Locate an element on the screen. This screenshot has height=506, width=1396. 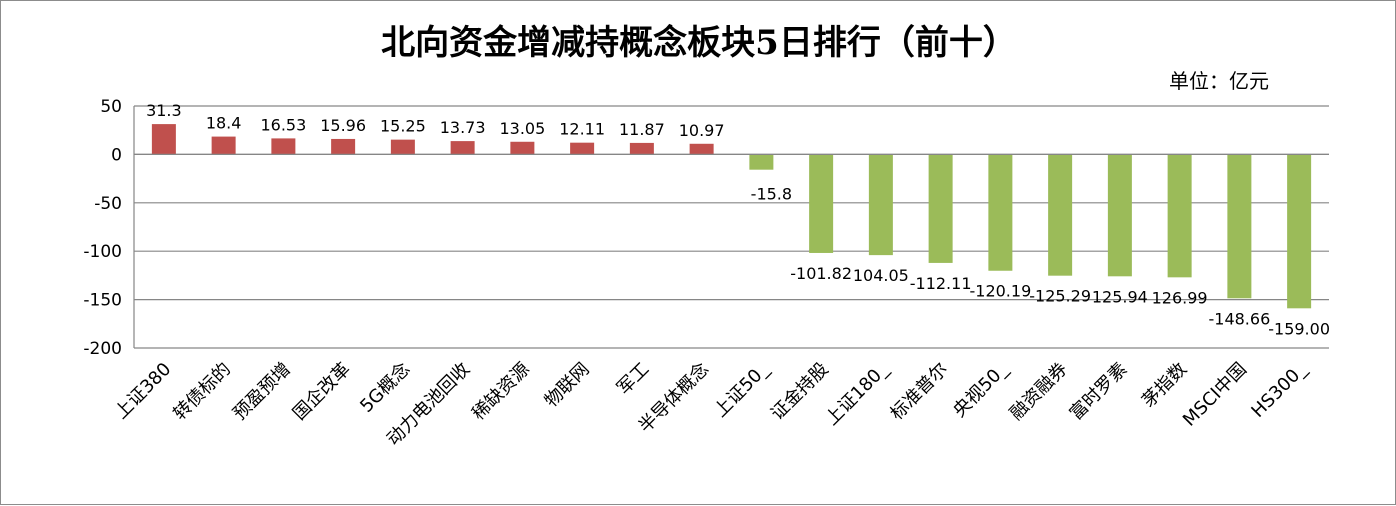
data-label: -120.19 is located at coordinates (1000, 291).